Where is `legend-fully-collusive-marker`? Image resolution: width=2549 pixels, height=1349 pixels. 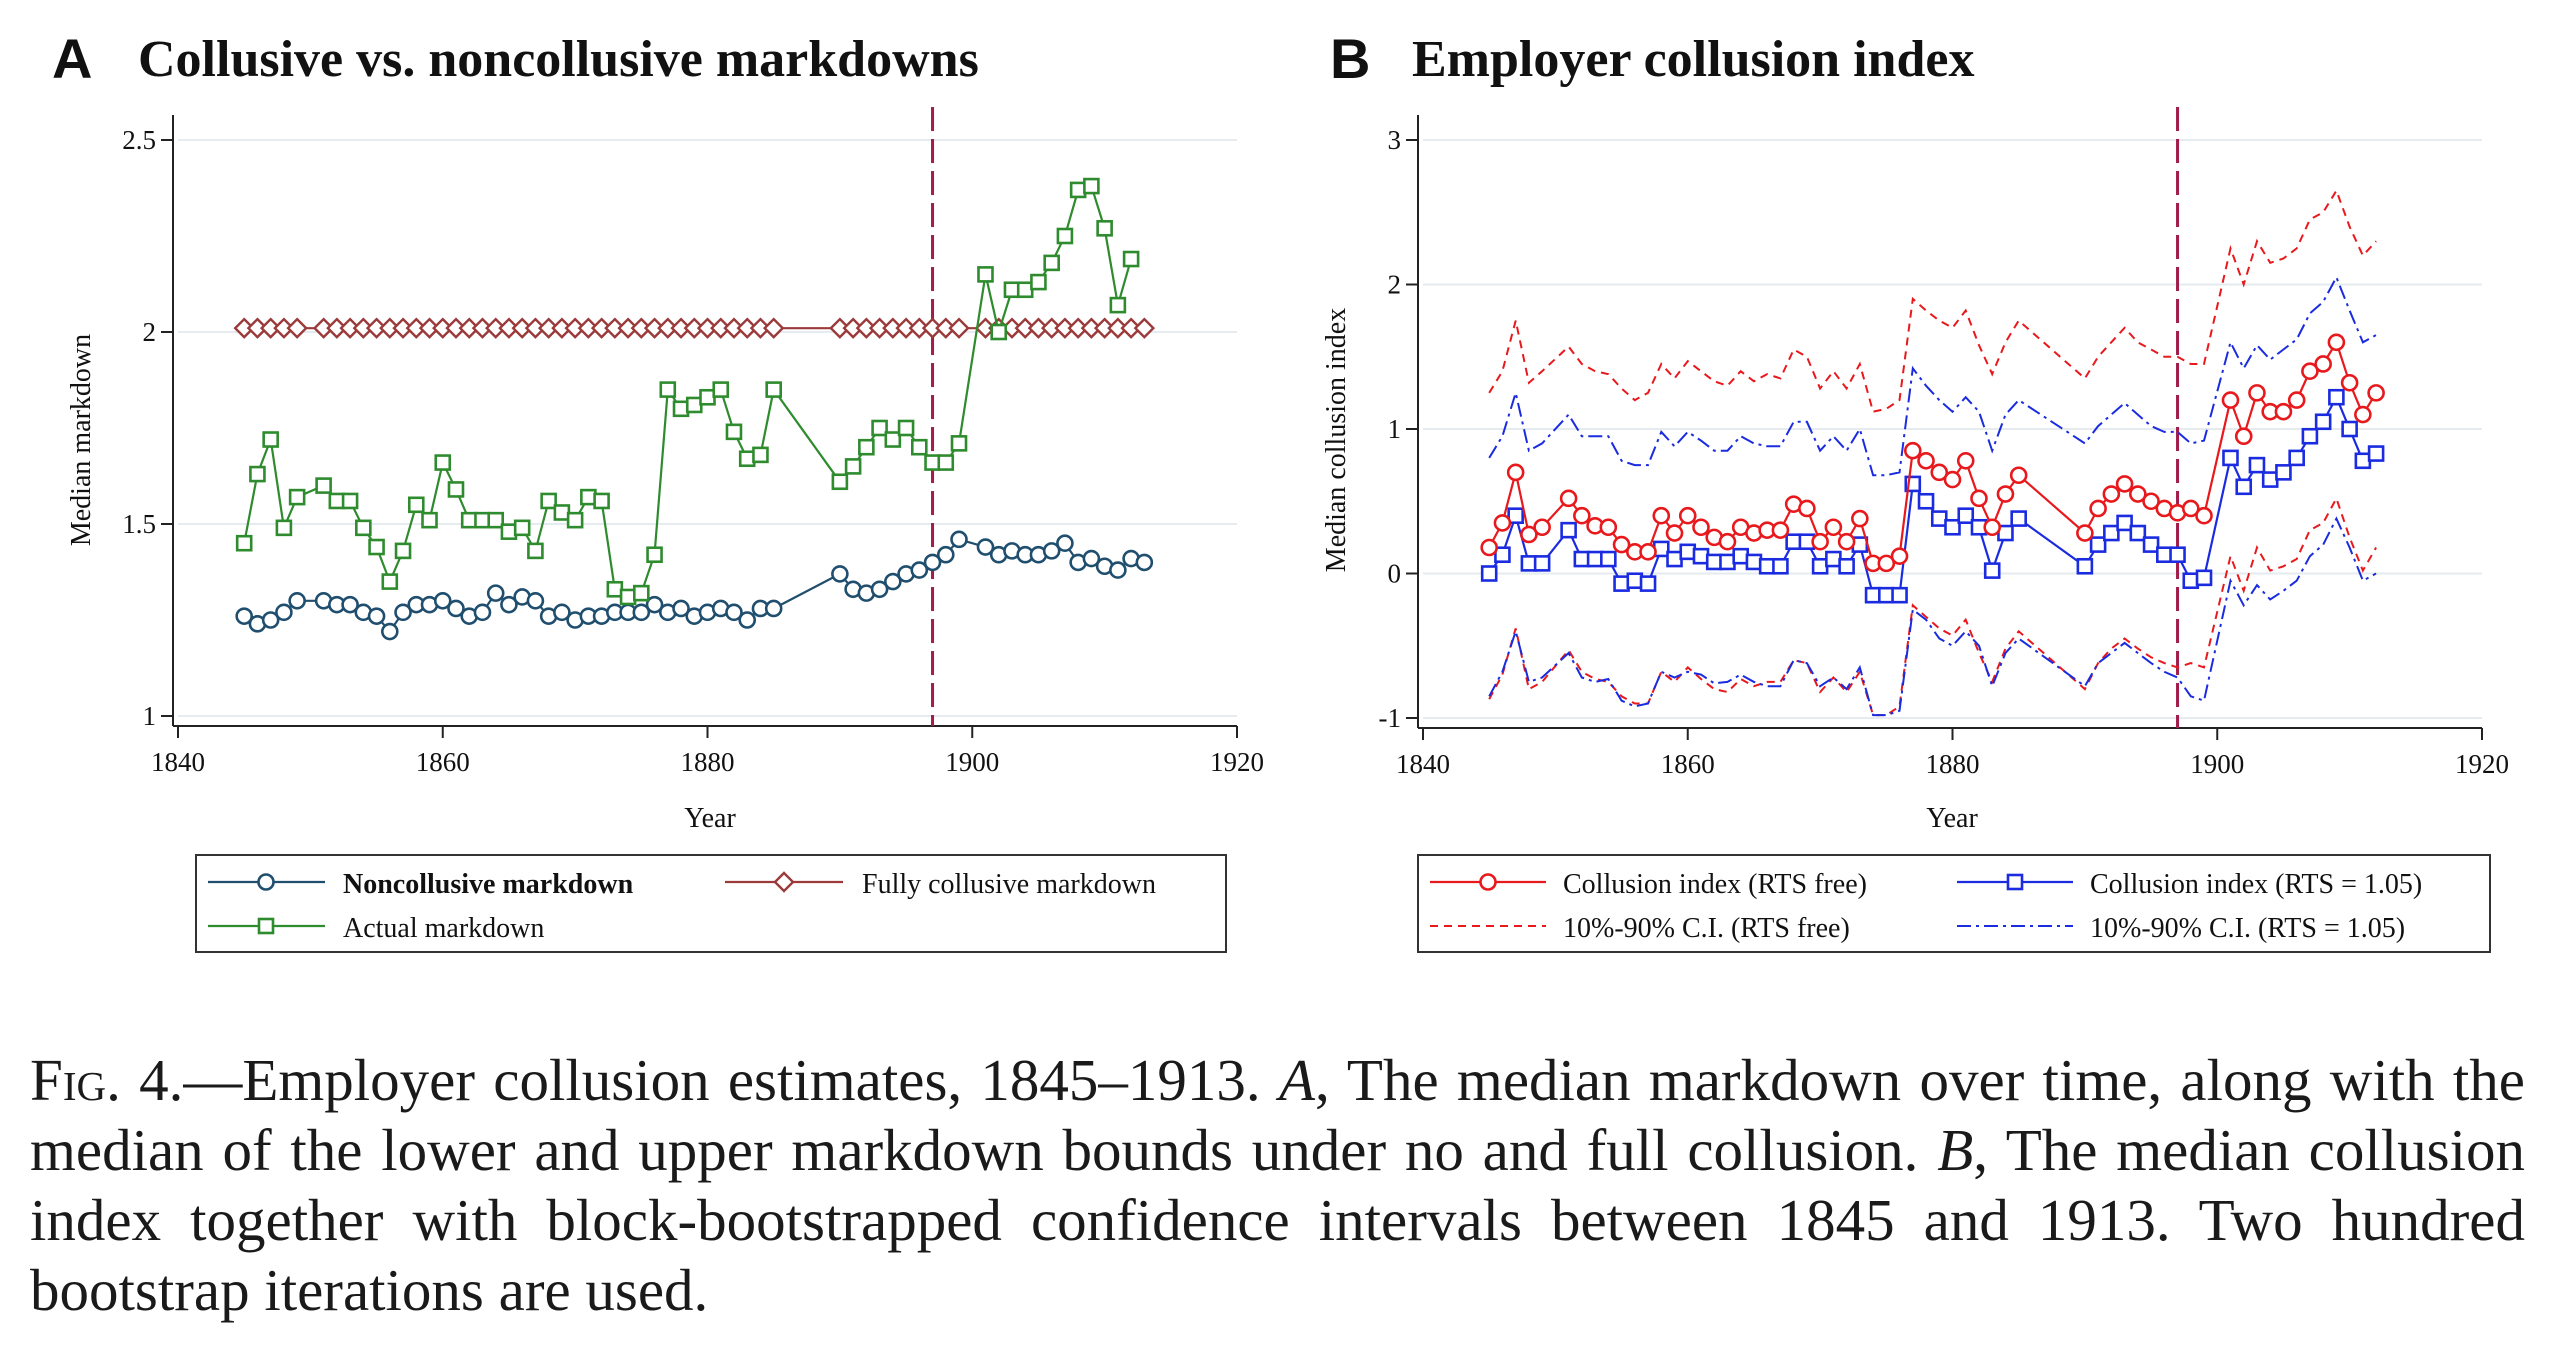
legend-fully-collusive-marker is located at coordinates (784, 882).